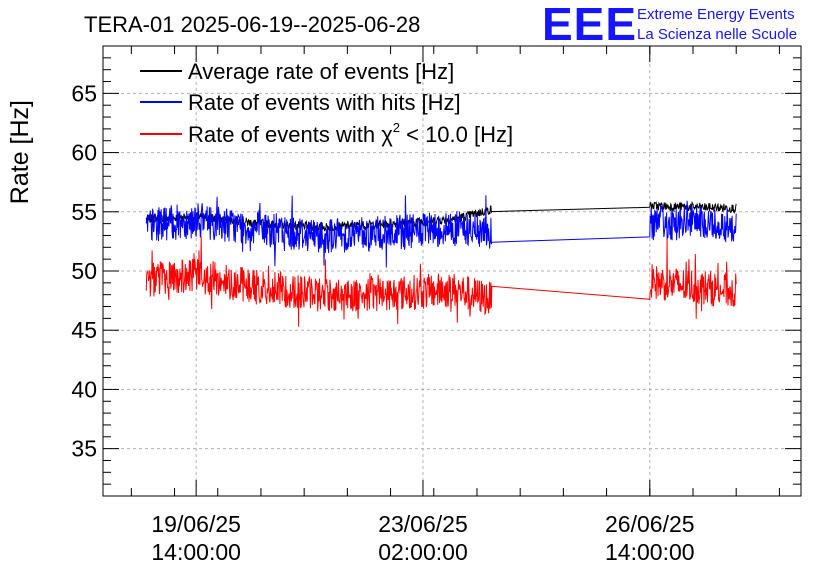 The width and height of the screenshot is (836, 572). Describe the element at coordinates (321, 71) in the screenshot. I see `legend-average: Average rate of events [Hz]` at that location.